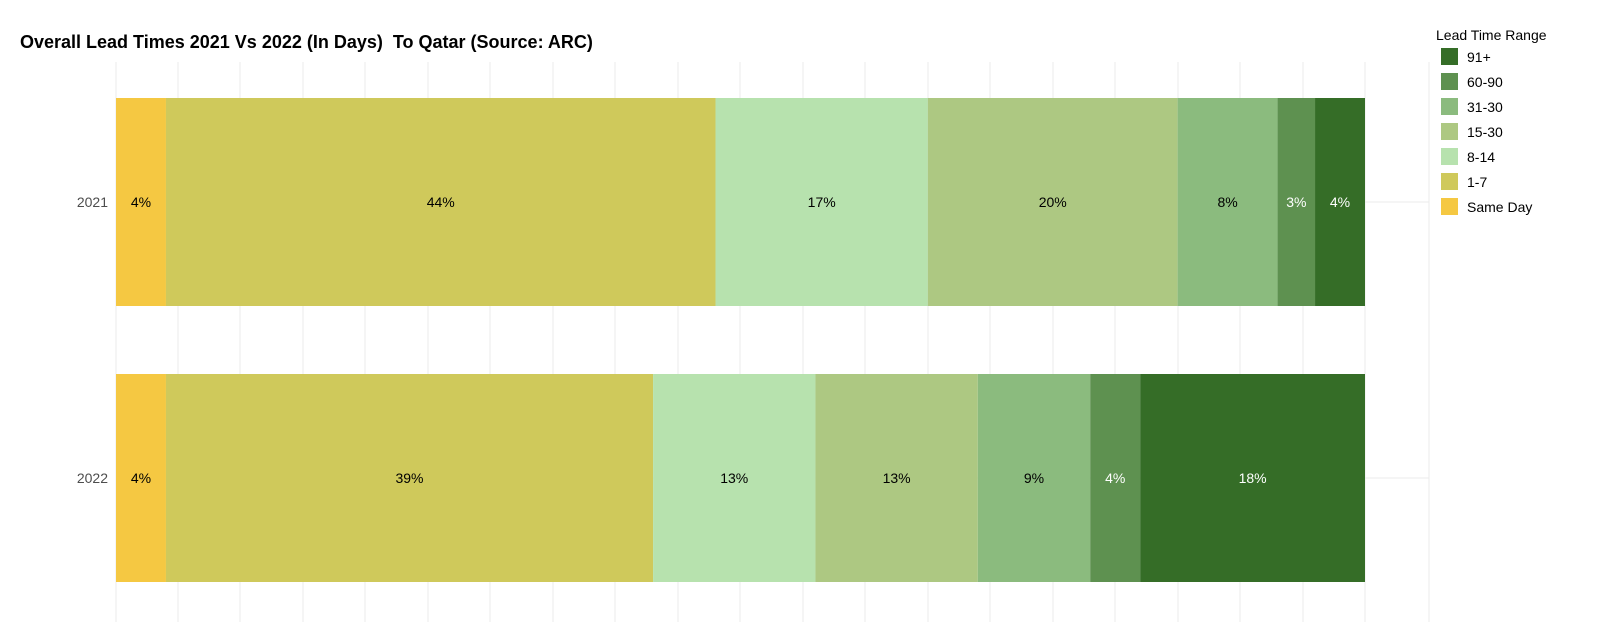 The height and width of the screenshot is (626, 1600). I want to click on bar-segment-2022-91-, so click(1252, 478).